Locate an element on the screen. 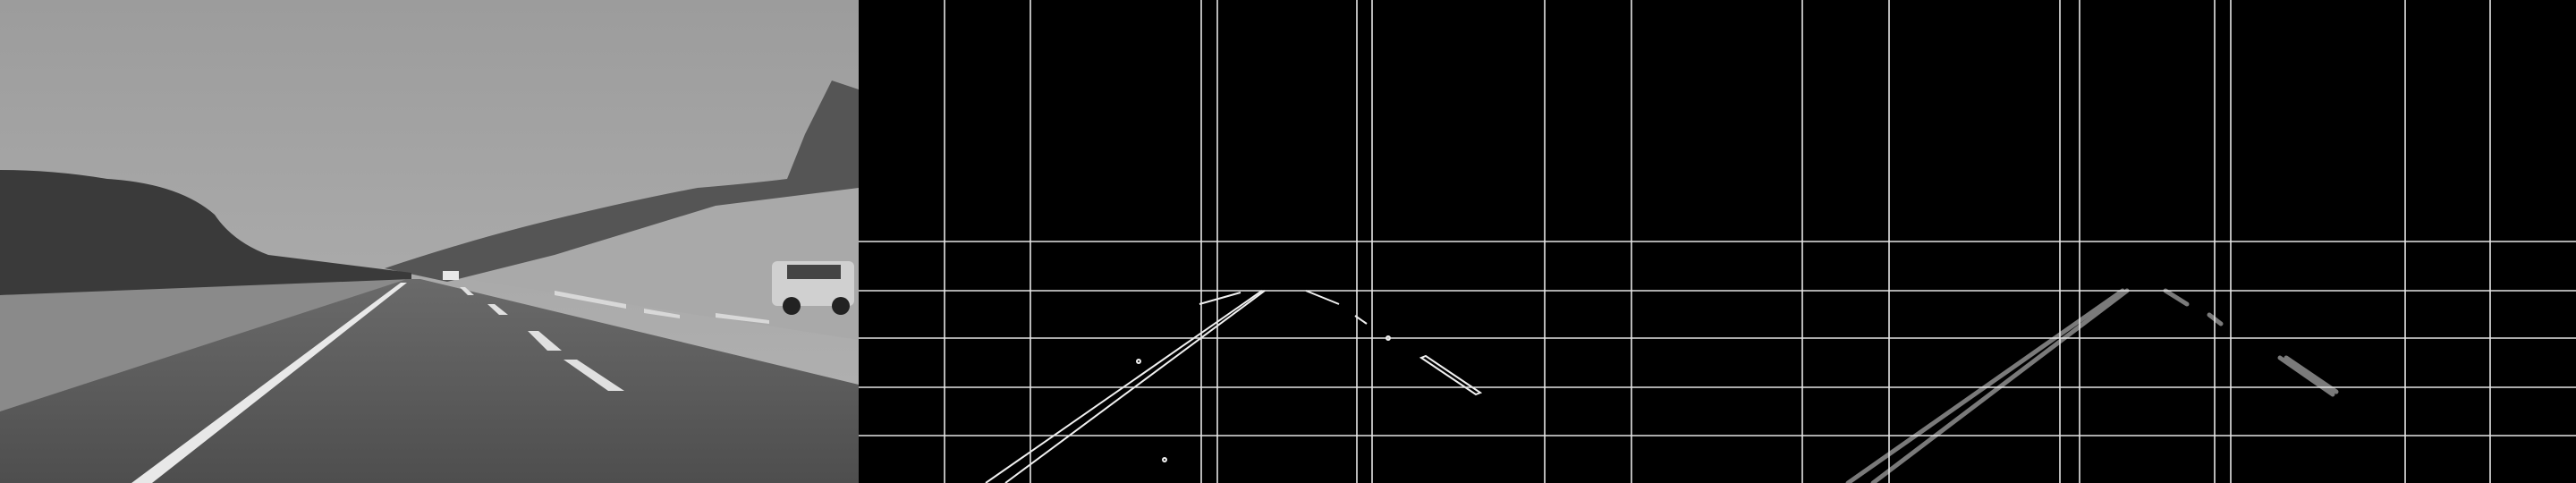  right-trees is located at coordinates (622, 181).